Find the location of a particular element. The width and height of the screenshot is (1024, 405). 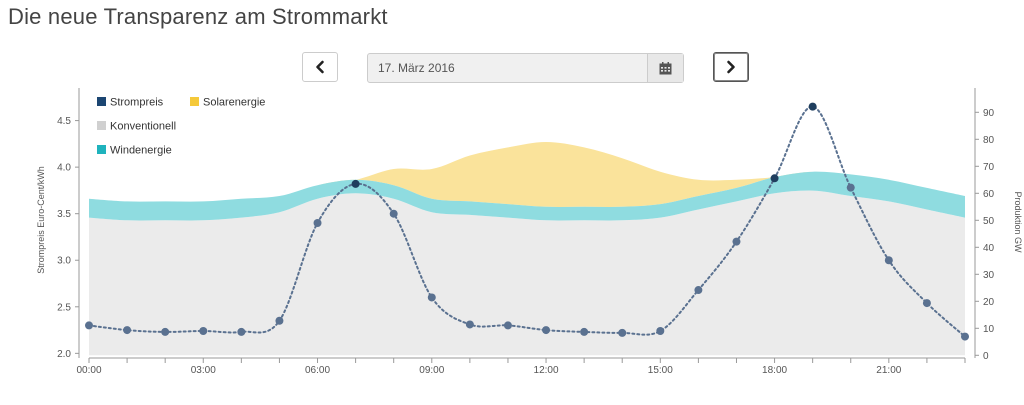

legend-label-windenergie: Windenergie is located at coordinates (141, 151).